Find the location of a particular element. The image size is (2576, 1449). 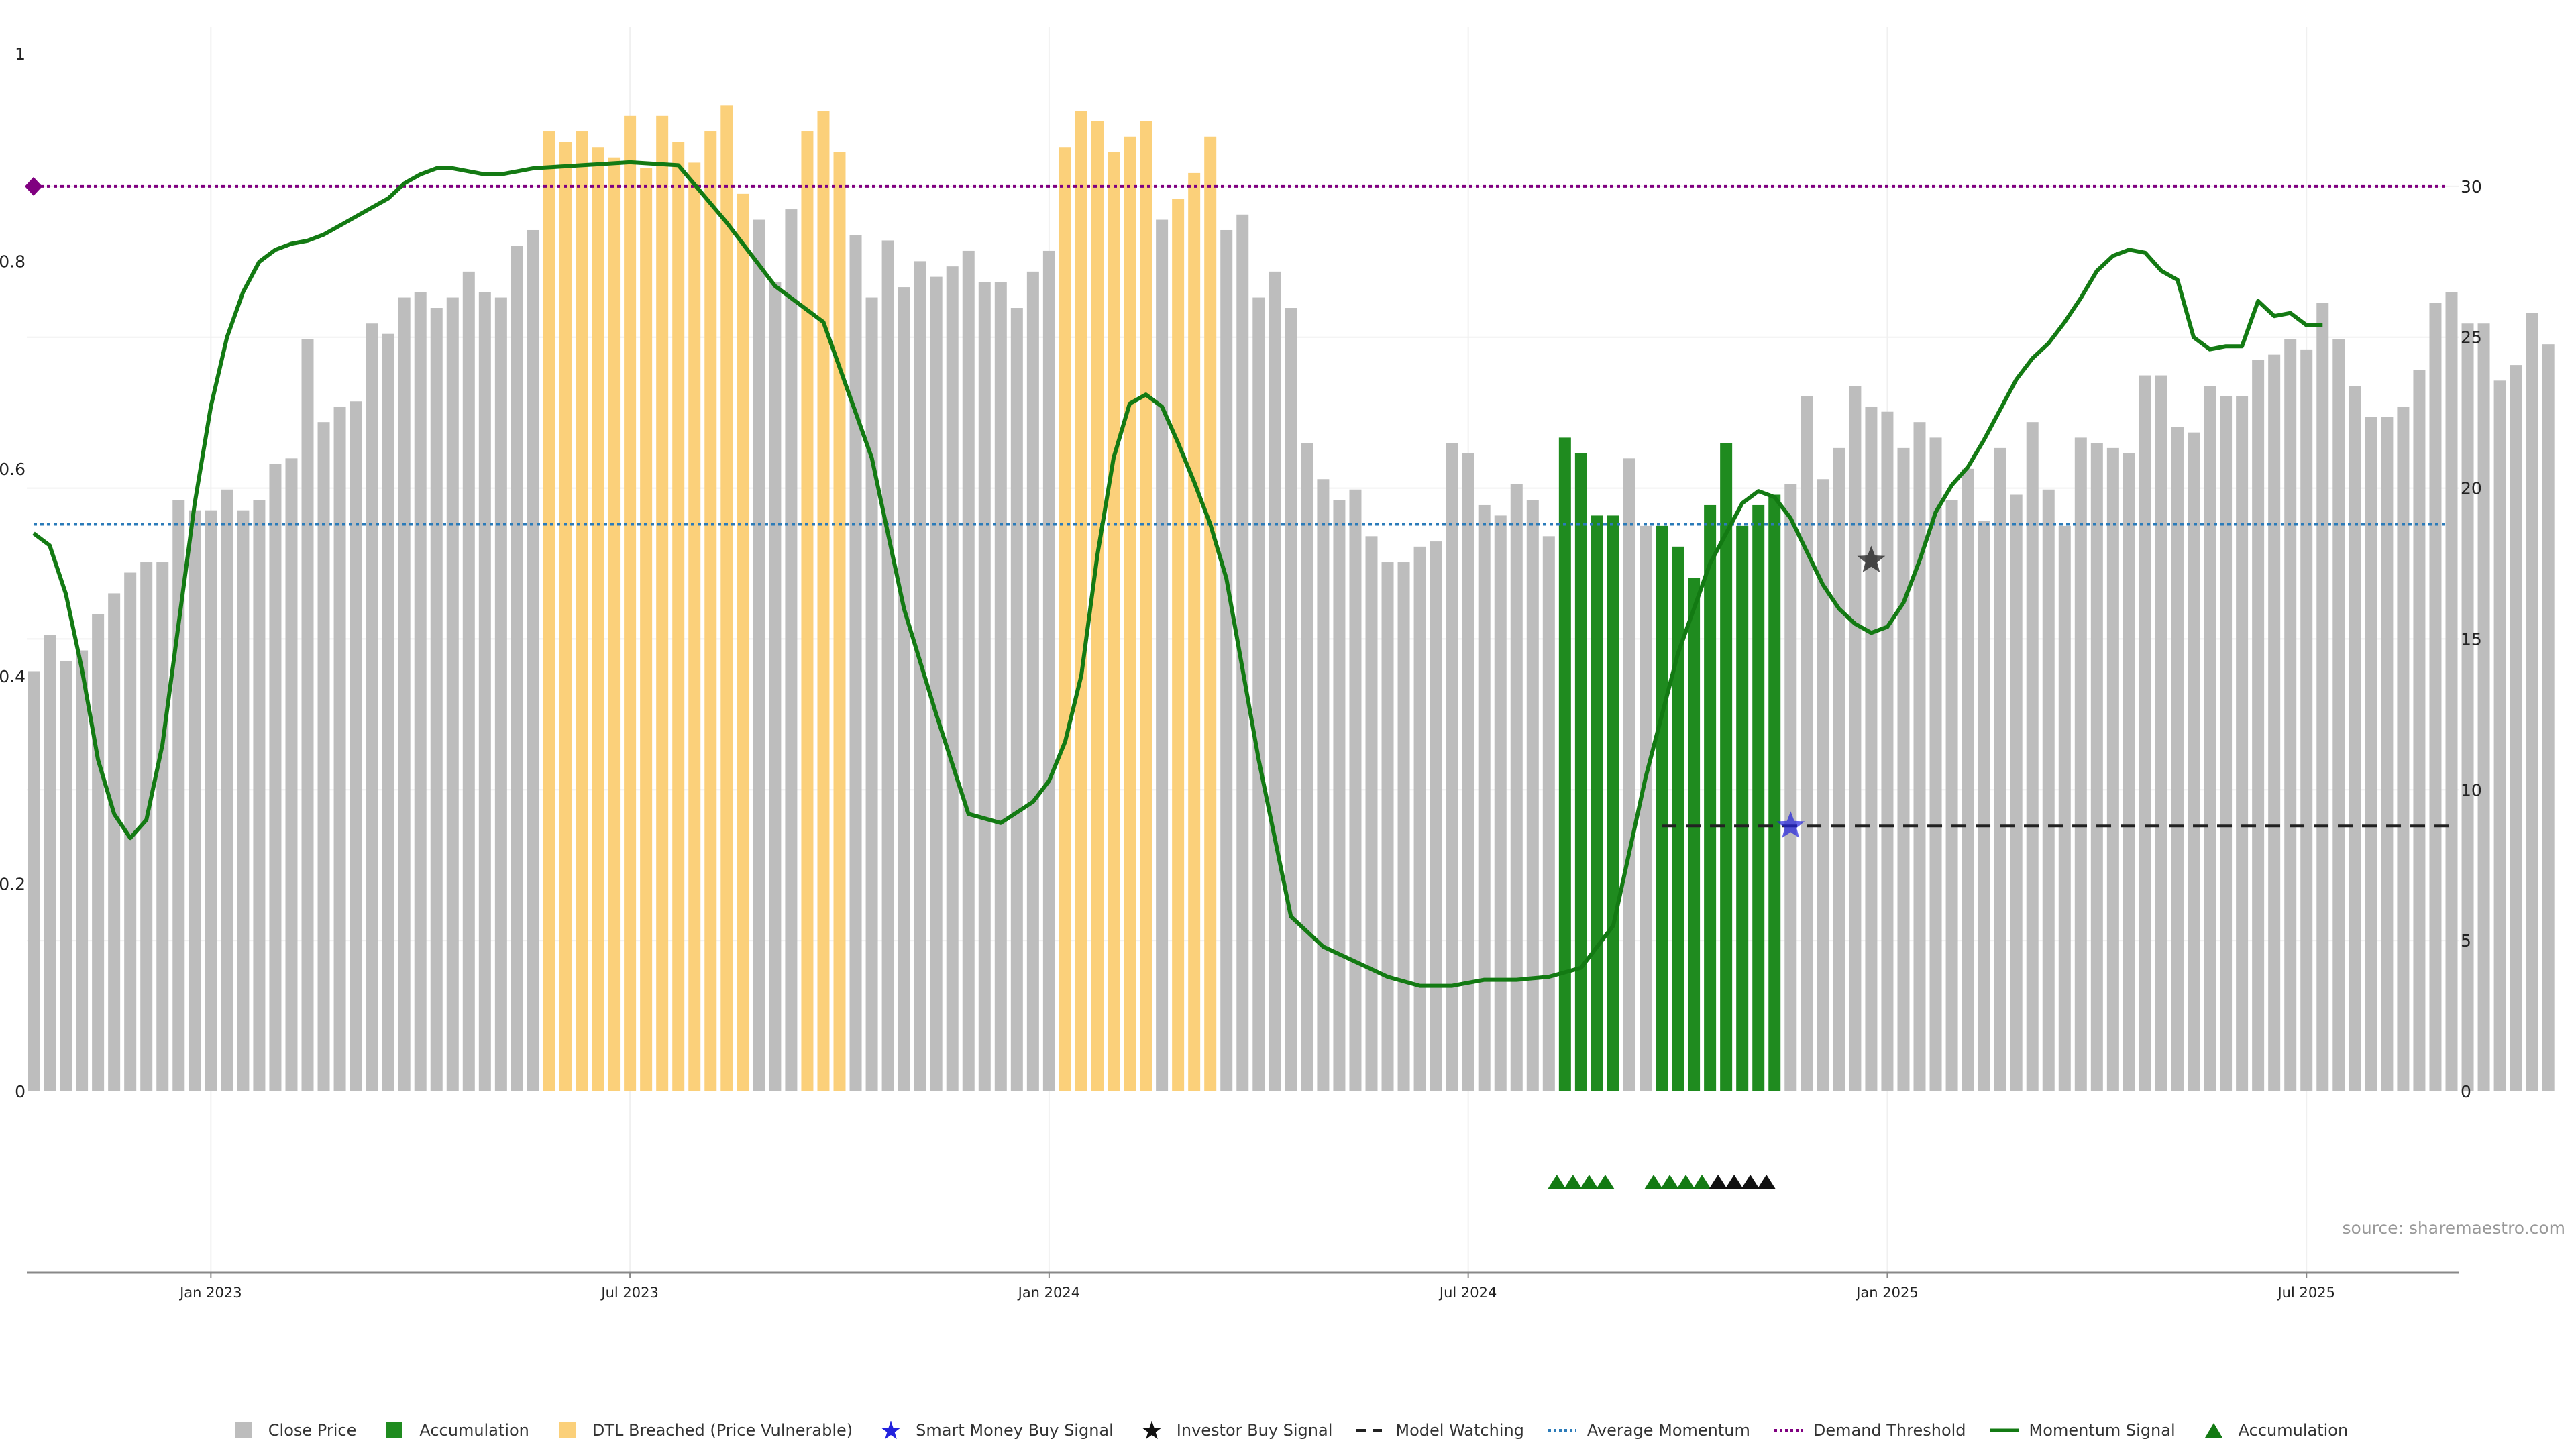

right-y-tick-label: 30 is located at coordinates (2471, 187).